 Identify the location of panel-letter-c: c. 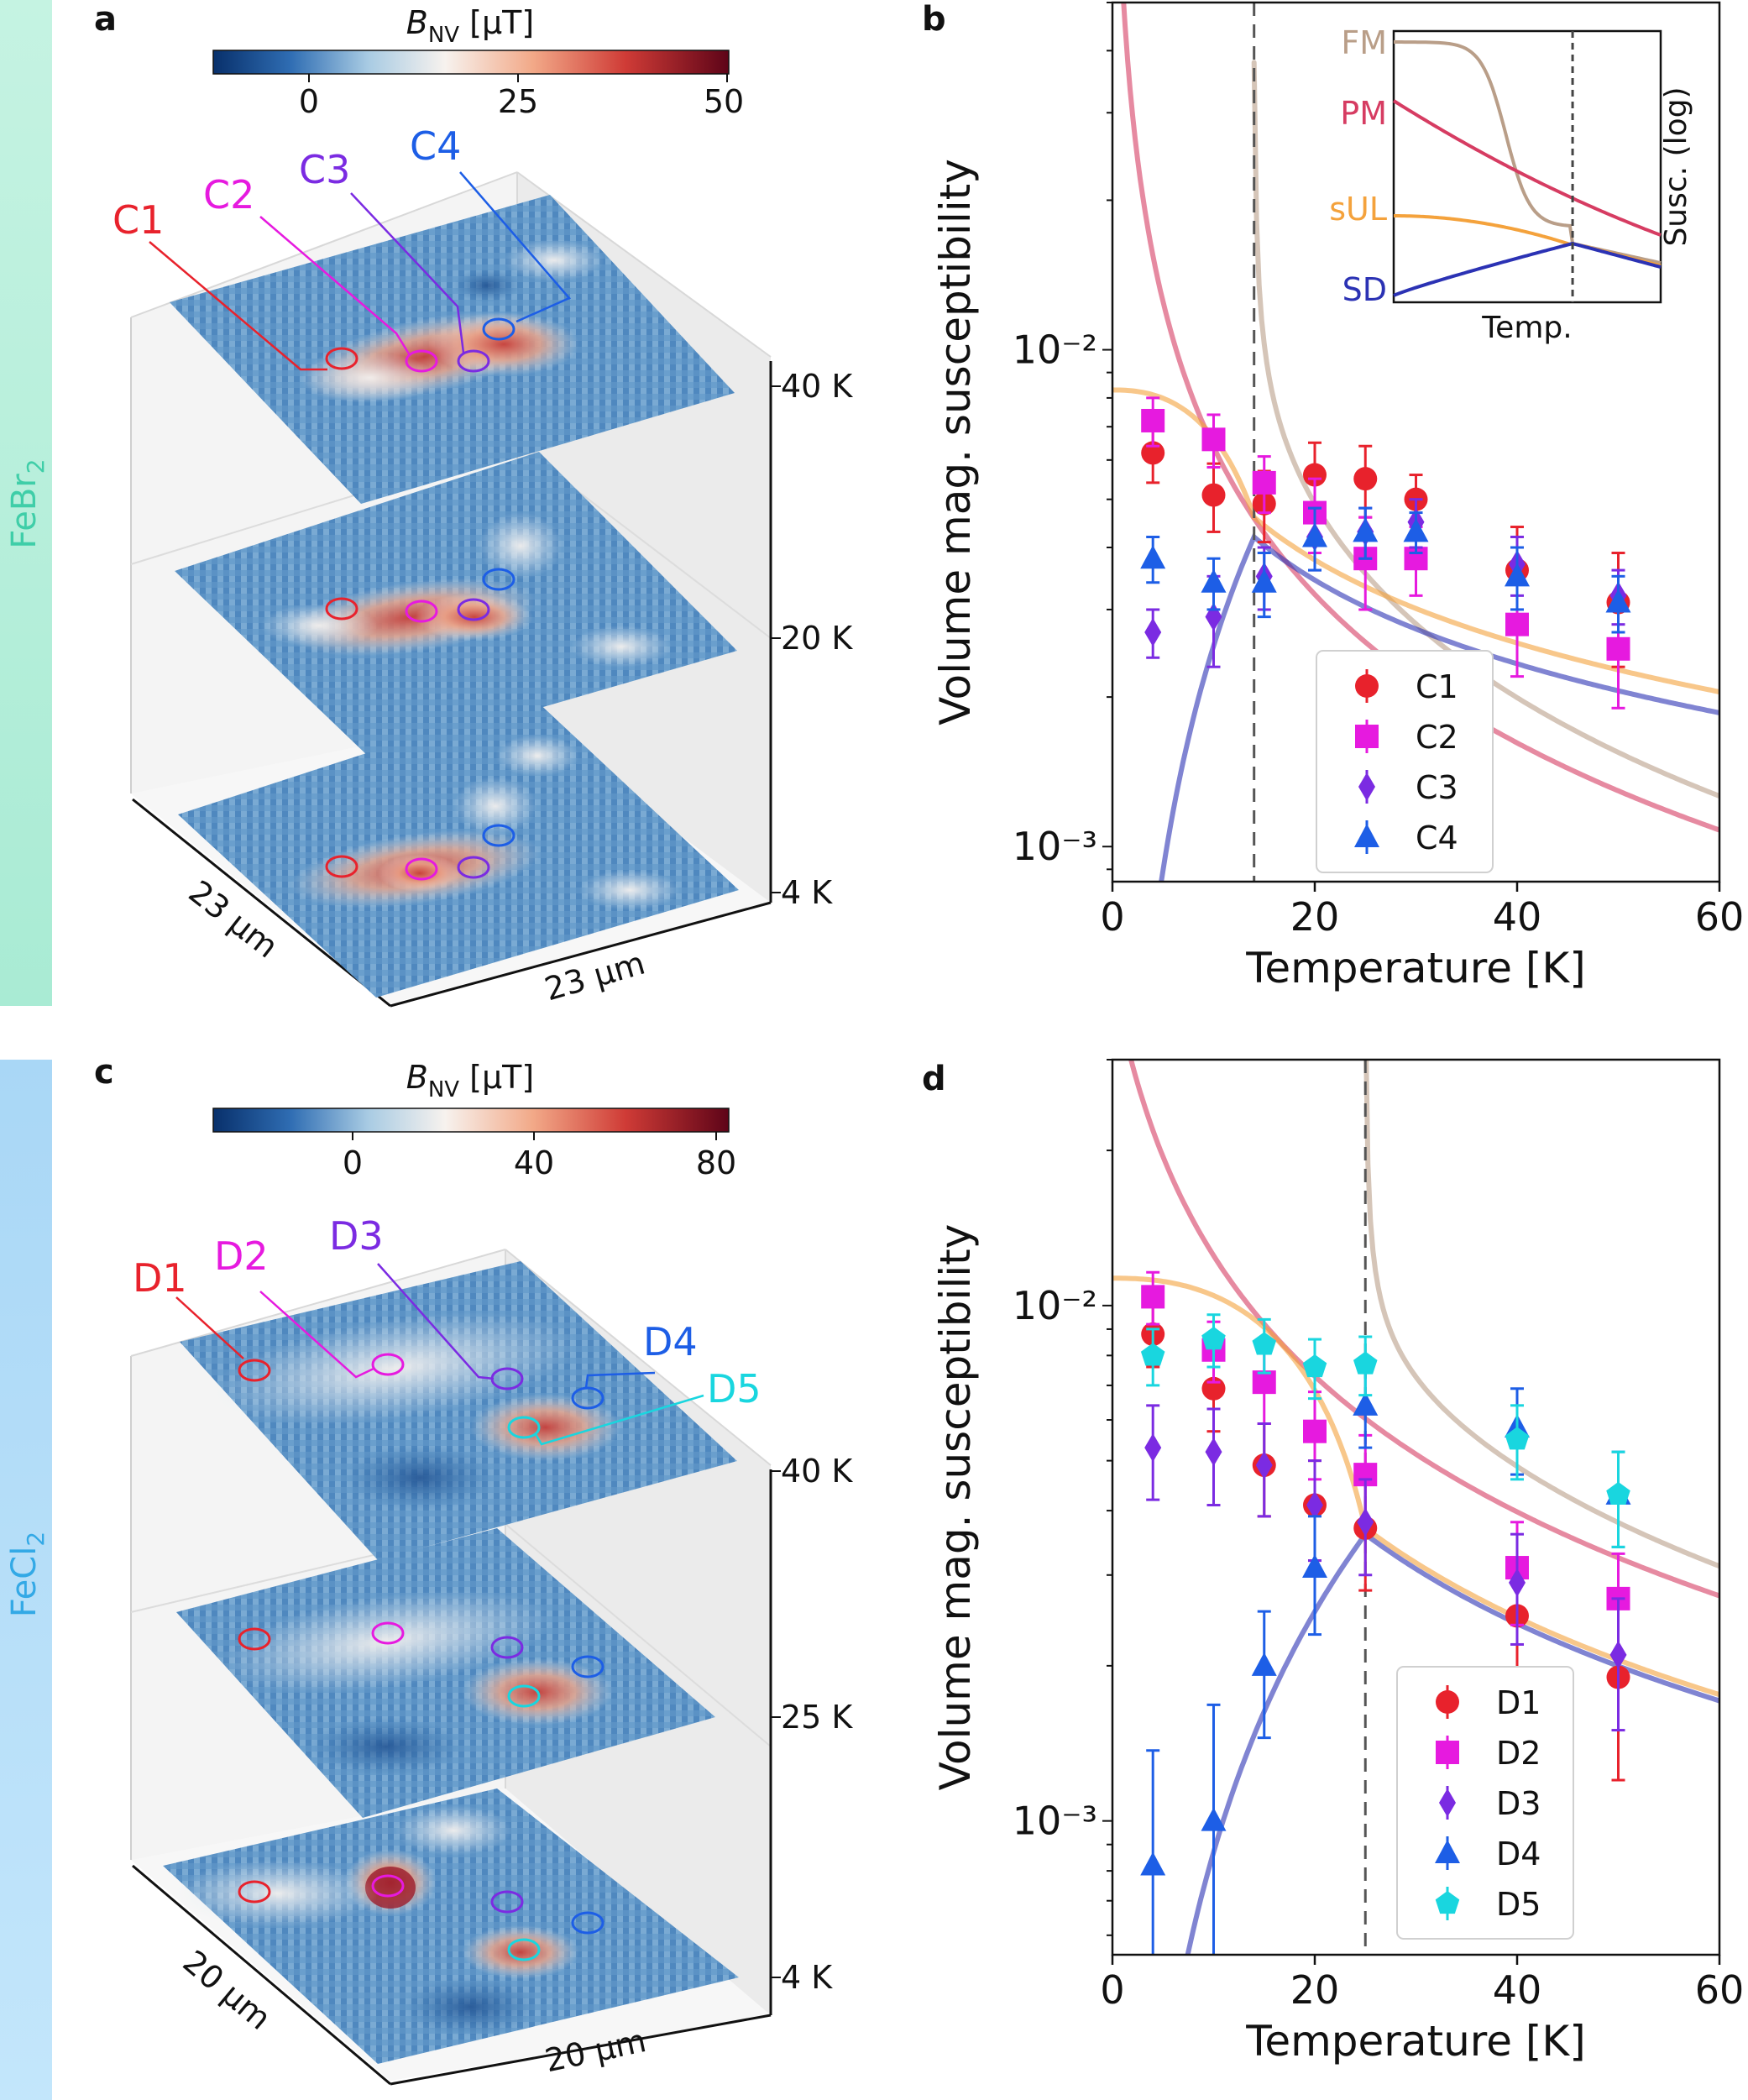
(104, 1072).